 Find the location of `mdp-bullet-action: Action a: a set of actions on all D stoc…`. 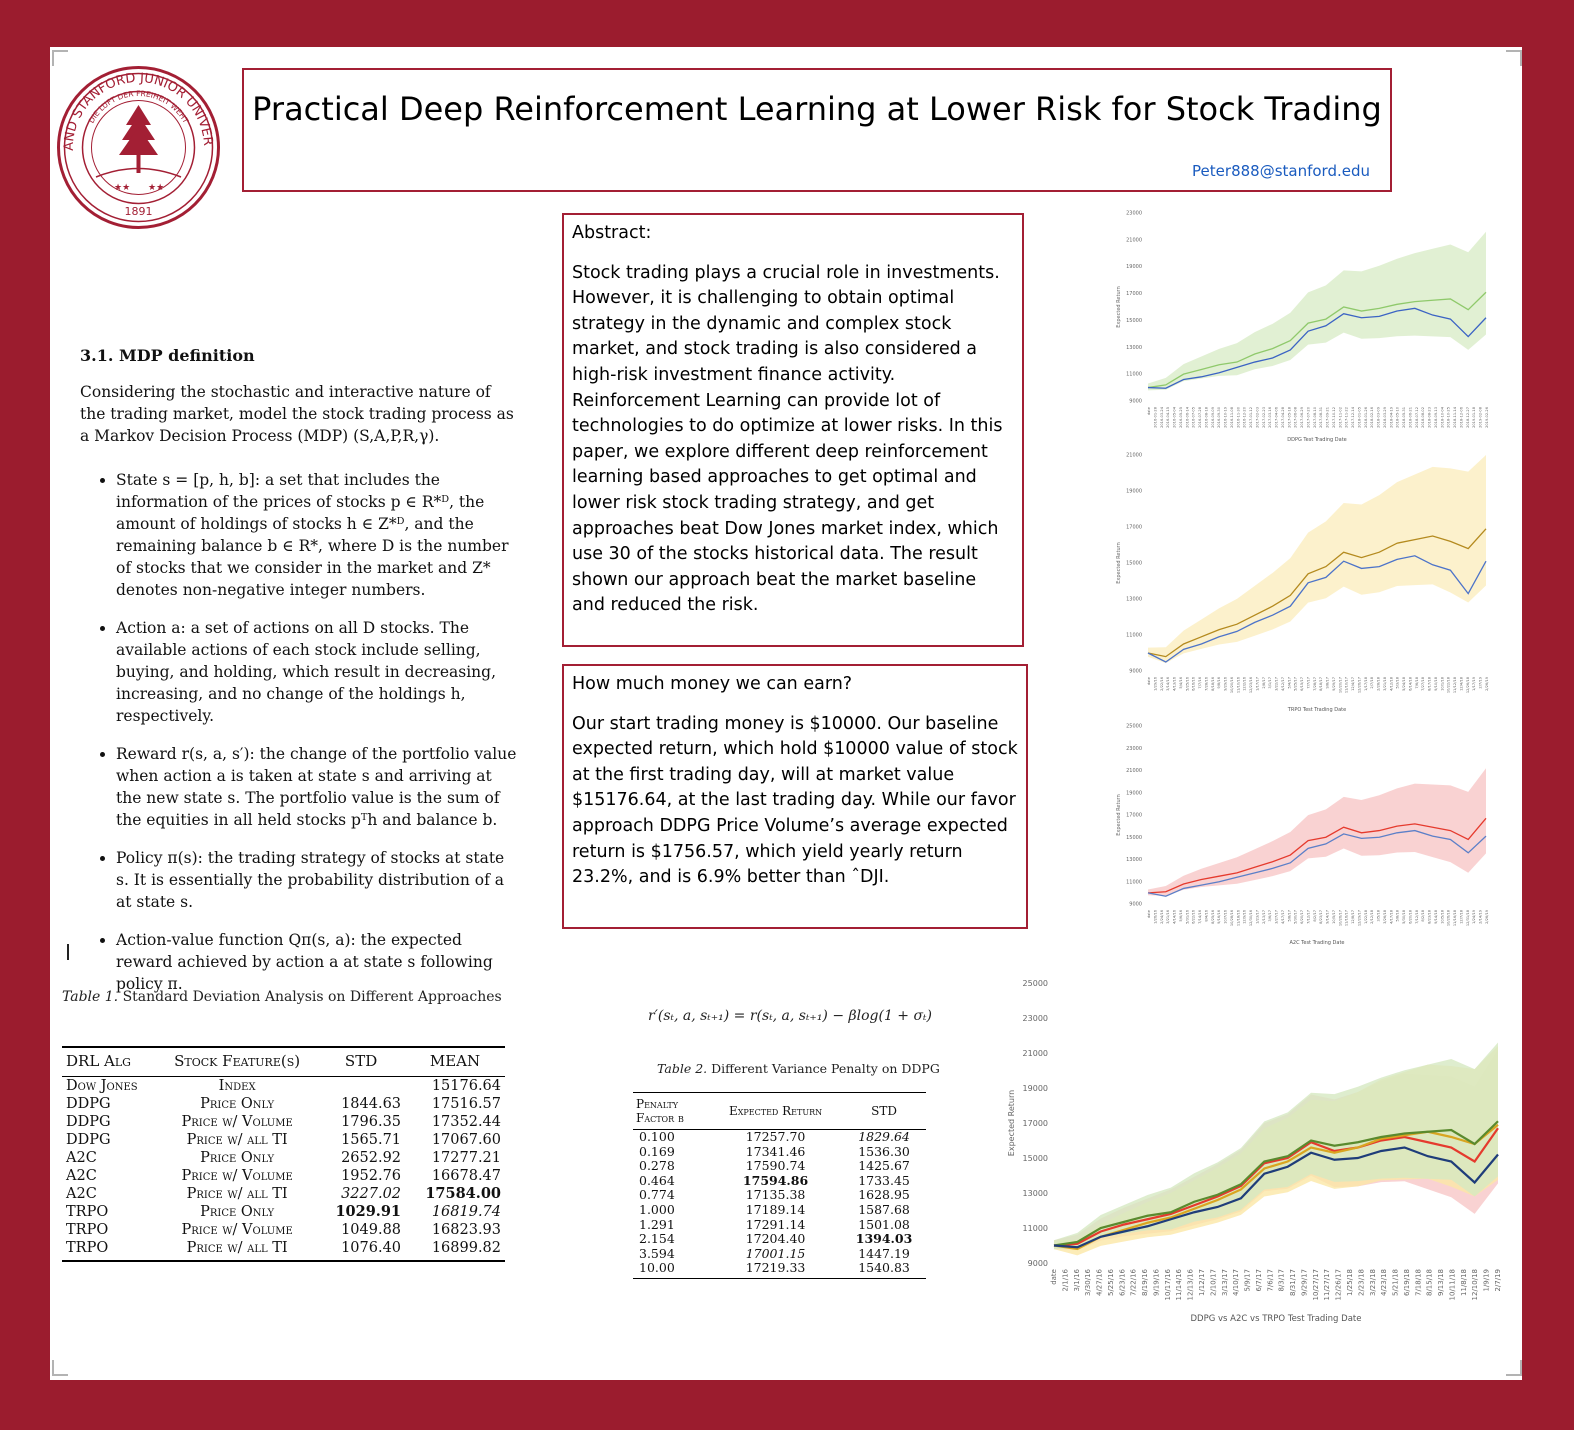

mdp-bullet-action: Action a: a set of actions on all D stoc… is located at coordinates (318, 672).